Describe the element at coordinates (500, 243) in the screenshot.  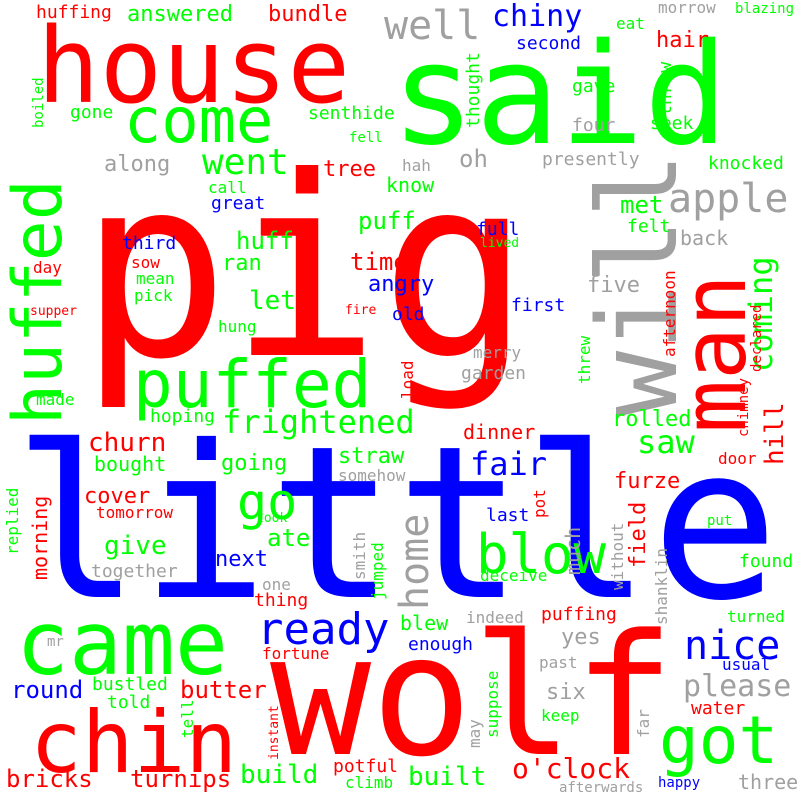
I see `word-lived: lived` at that location.